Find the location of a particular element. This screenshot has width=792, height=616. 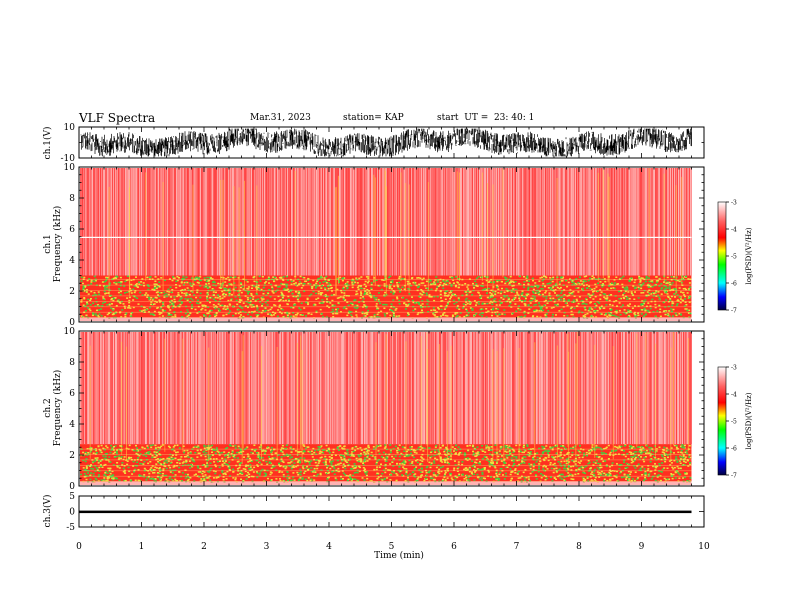

x-tick-label: 3 is located at coordinates (267, 547).